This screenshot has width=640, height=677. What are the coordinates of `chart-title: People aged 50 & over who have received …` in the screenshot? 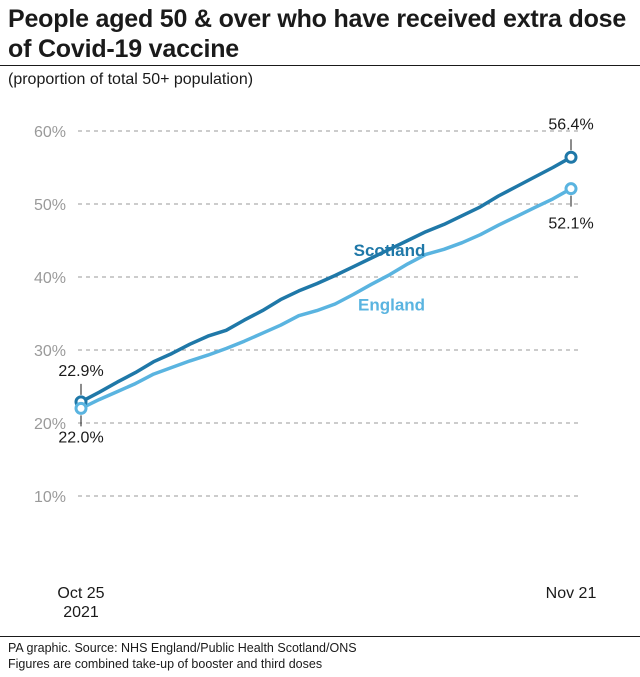 It's located at (317, 34).